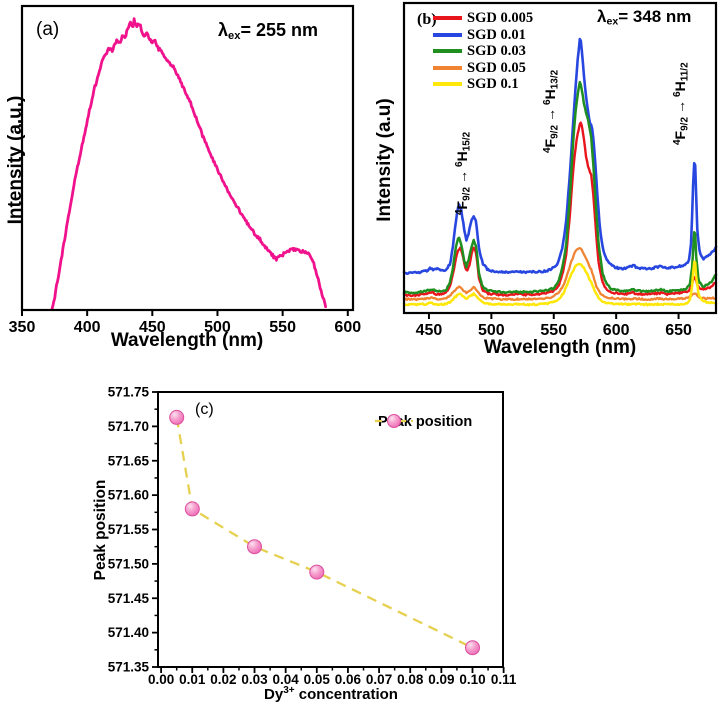  Describe the element at coordinates (496, 34) in the screenshot. I see `legend-label: SGD 0.01` at that location.